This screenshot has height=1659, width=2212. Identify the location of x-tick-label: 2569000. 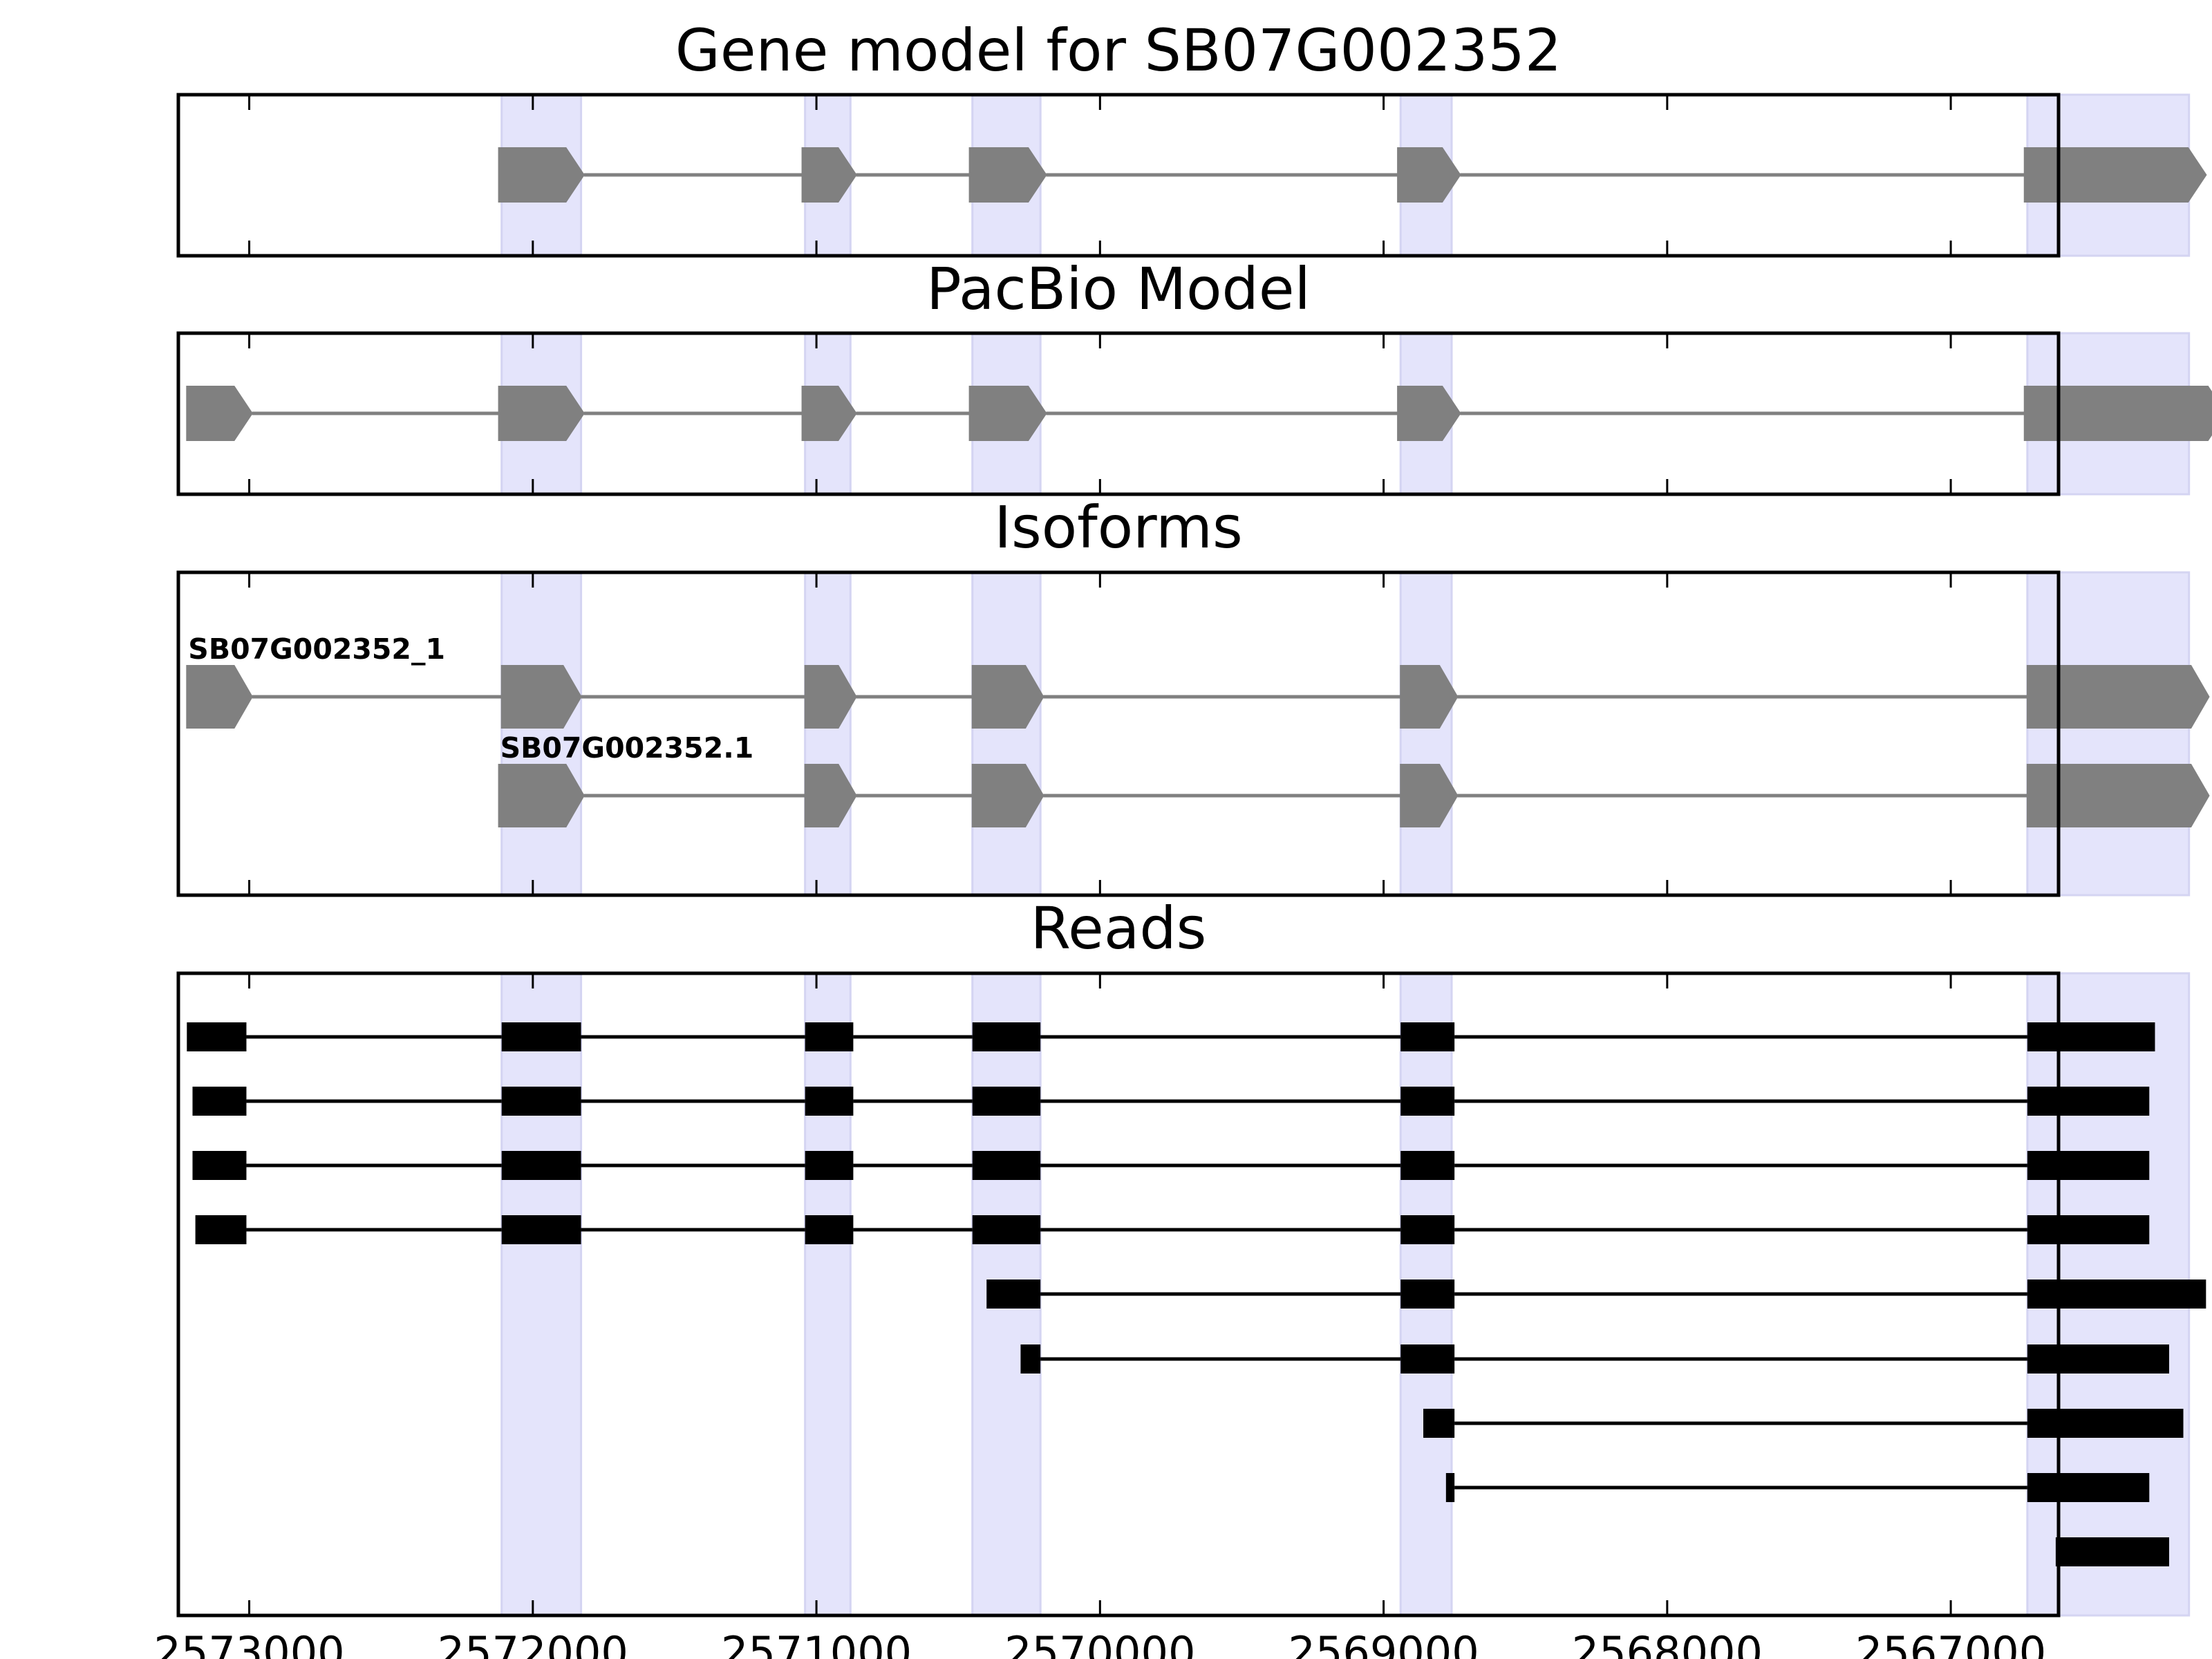
(1384, 1643).